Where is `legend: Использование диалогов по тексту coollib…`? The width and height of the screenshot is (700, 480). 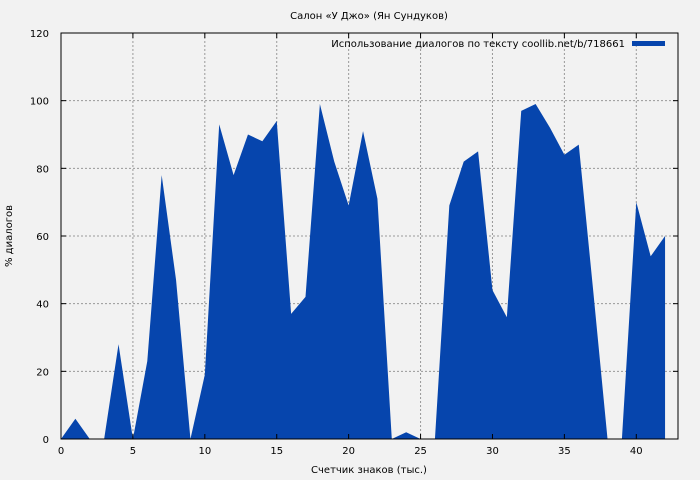 legend: Использование диалогов по тексту coollib… is located at coordinates (498, 44).